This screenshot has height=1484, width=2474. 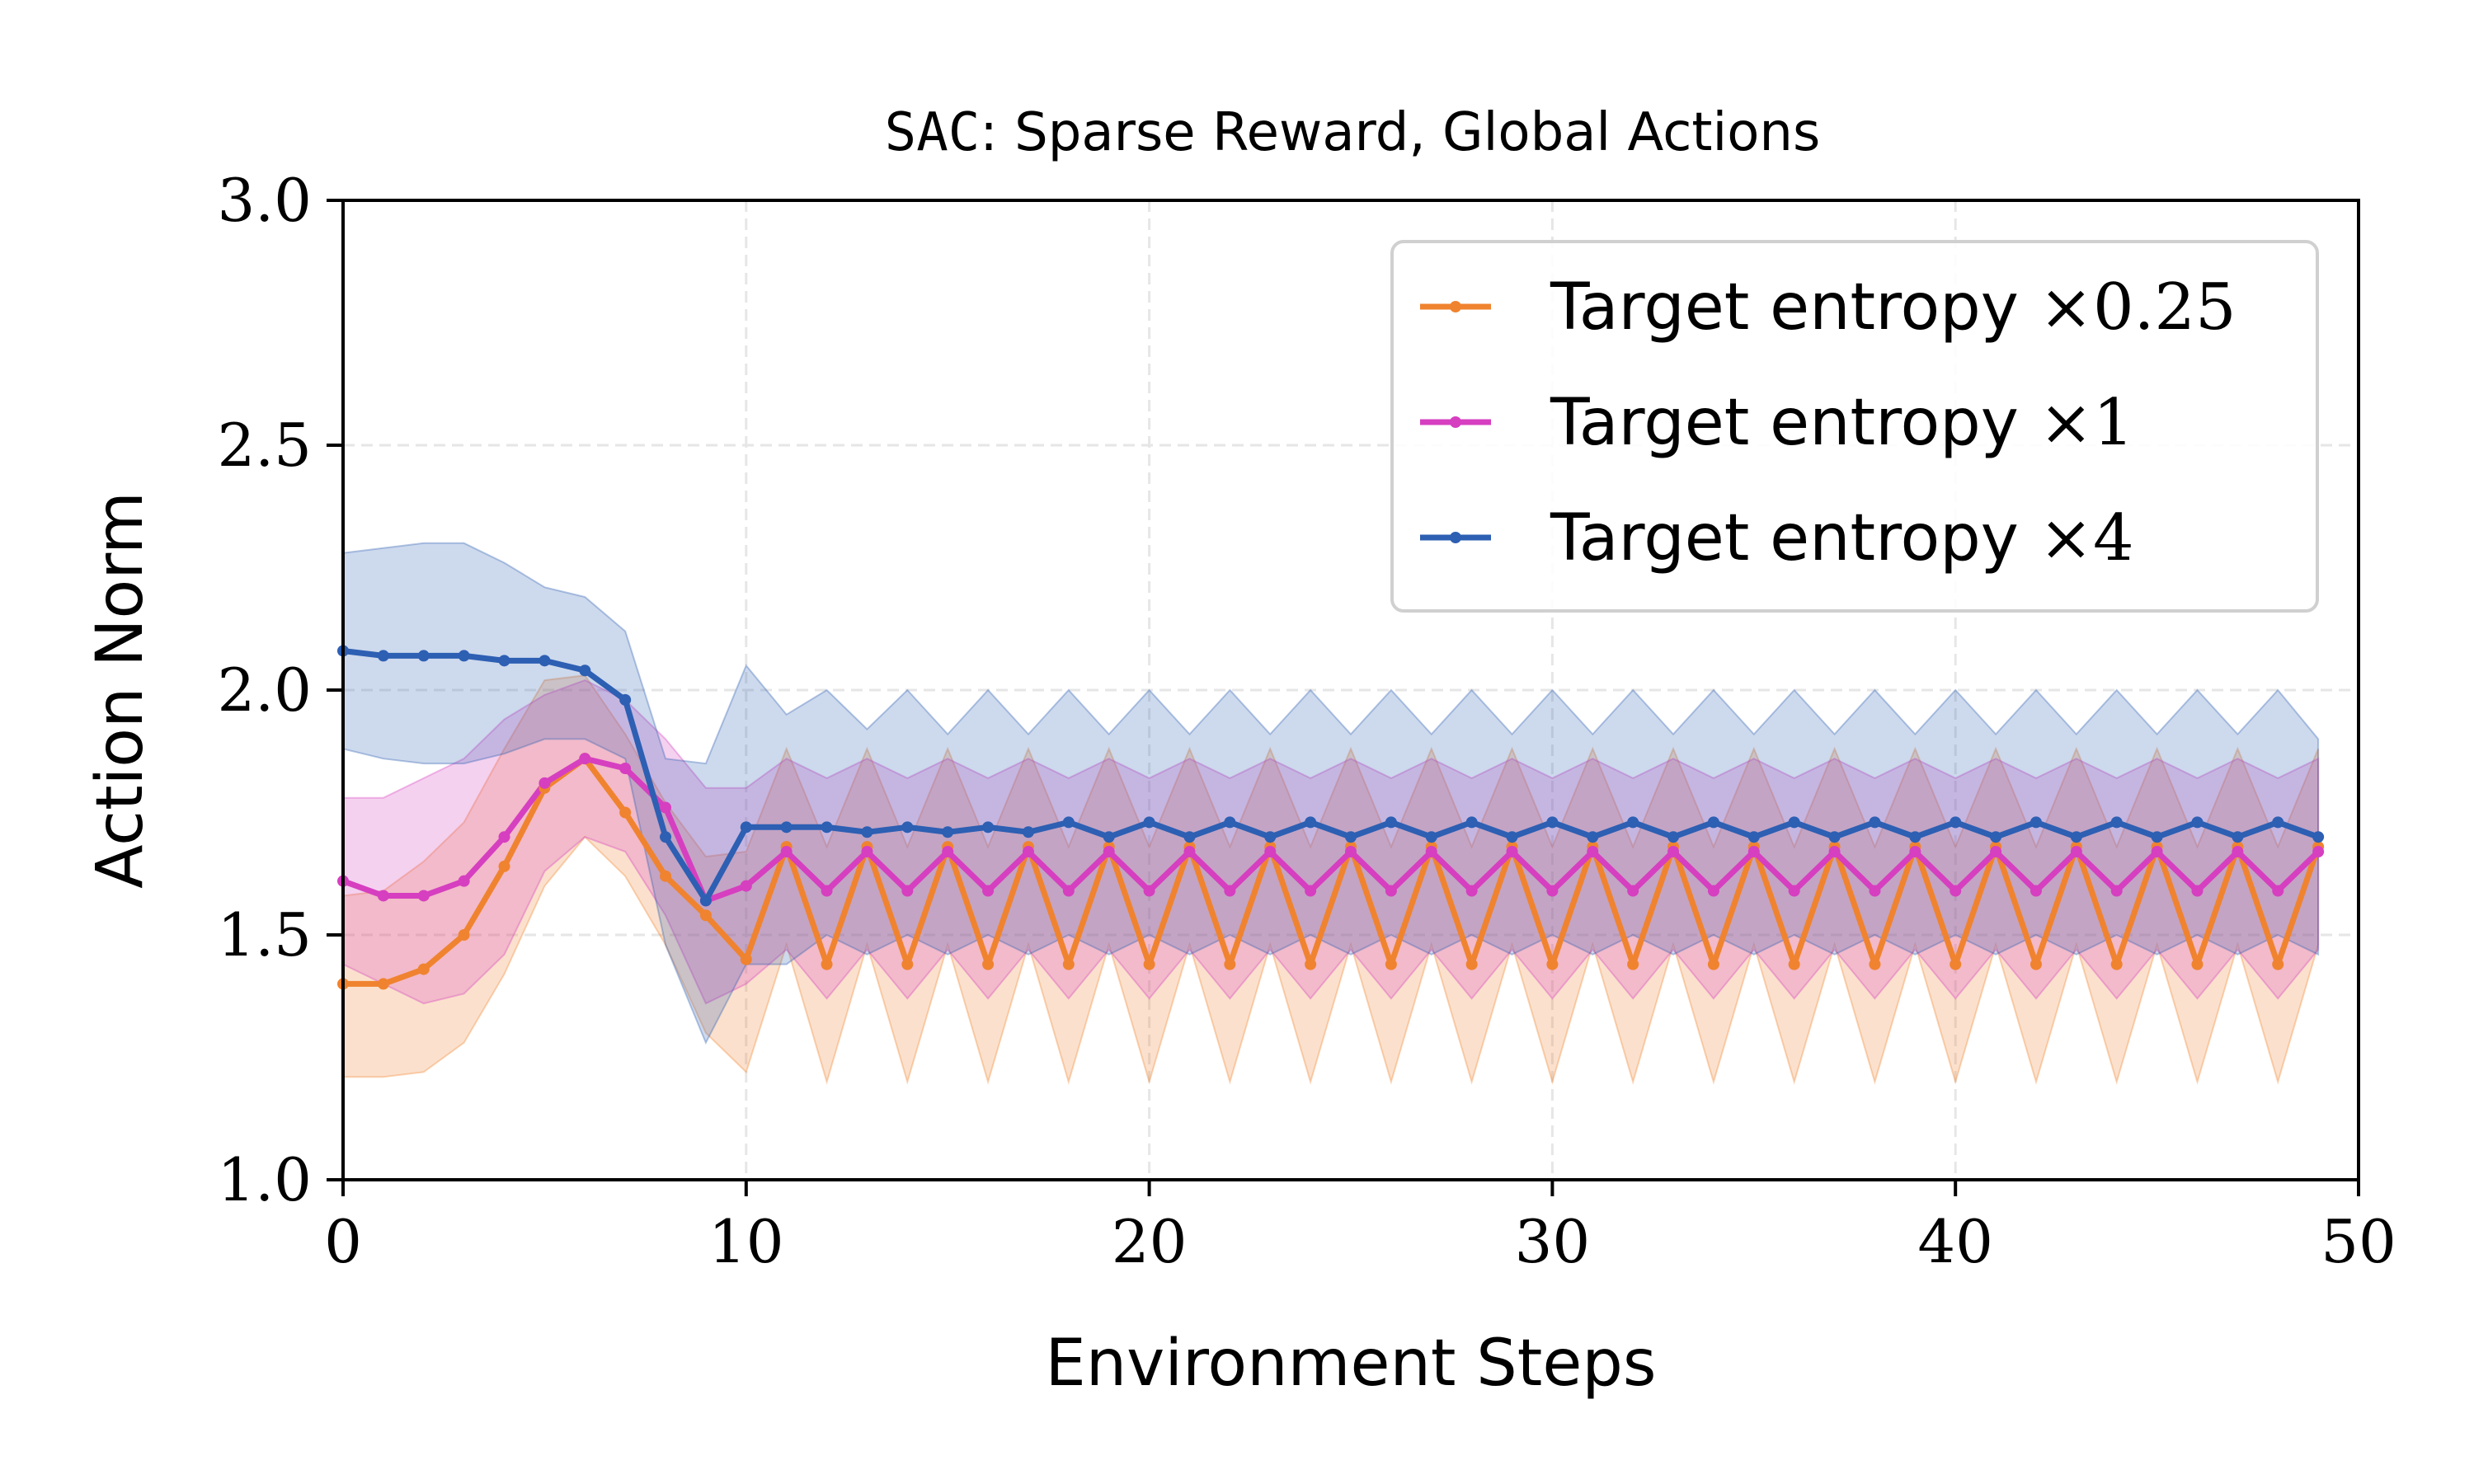 I want to click on chart-title: SAC: Sparse Reward, Global Actions, so click(x=1353, y=132).